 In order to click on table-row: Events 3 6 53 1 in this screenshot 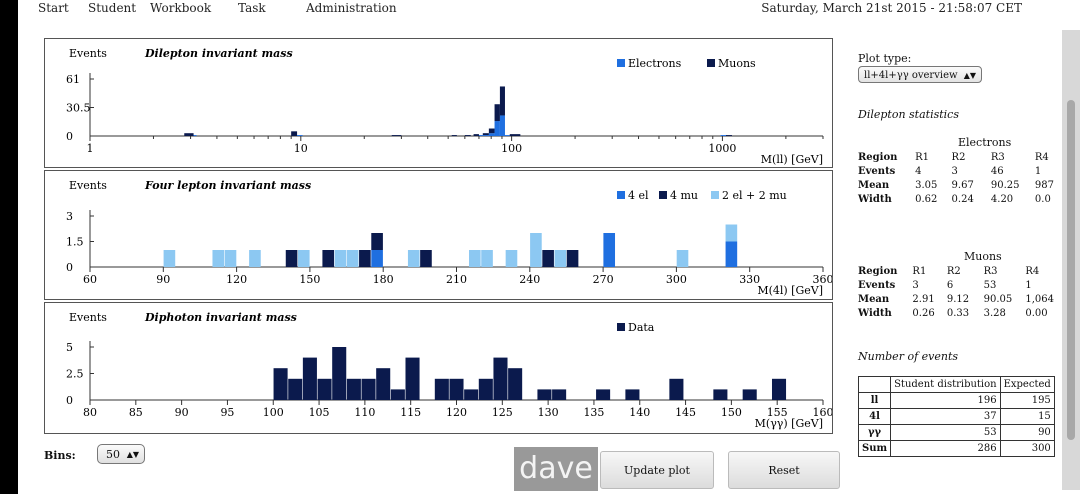, I will do `click(956, 285)`.